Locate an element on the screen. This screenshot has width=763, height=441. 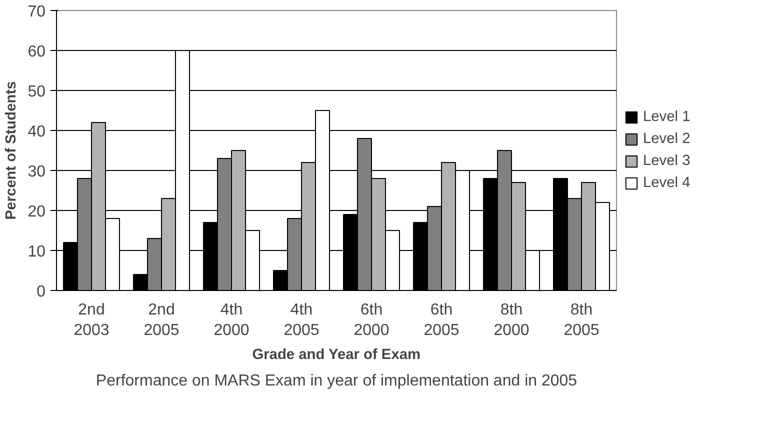
y-tick-label: 60 is located at coordinates (37, 52).